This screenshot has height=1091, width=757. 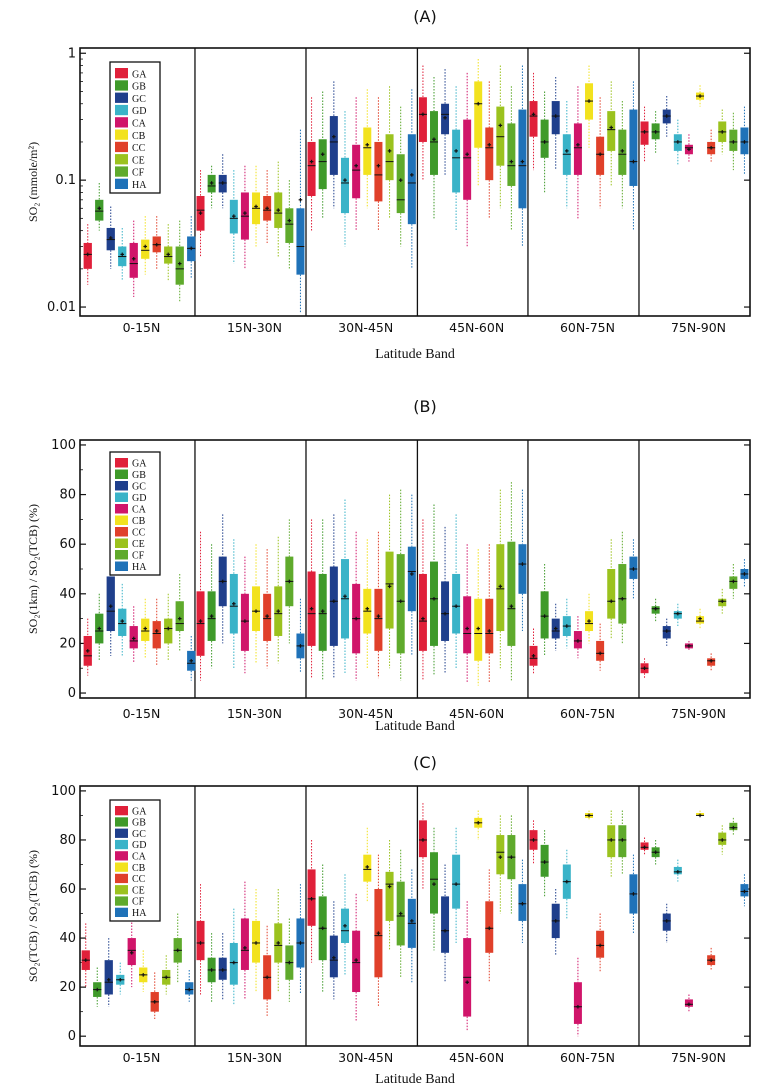 I want to click on legend-swatch-GB, so click(x=121, y=474).